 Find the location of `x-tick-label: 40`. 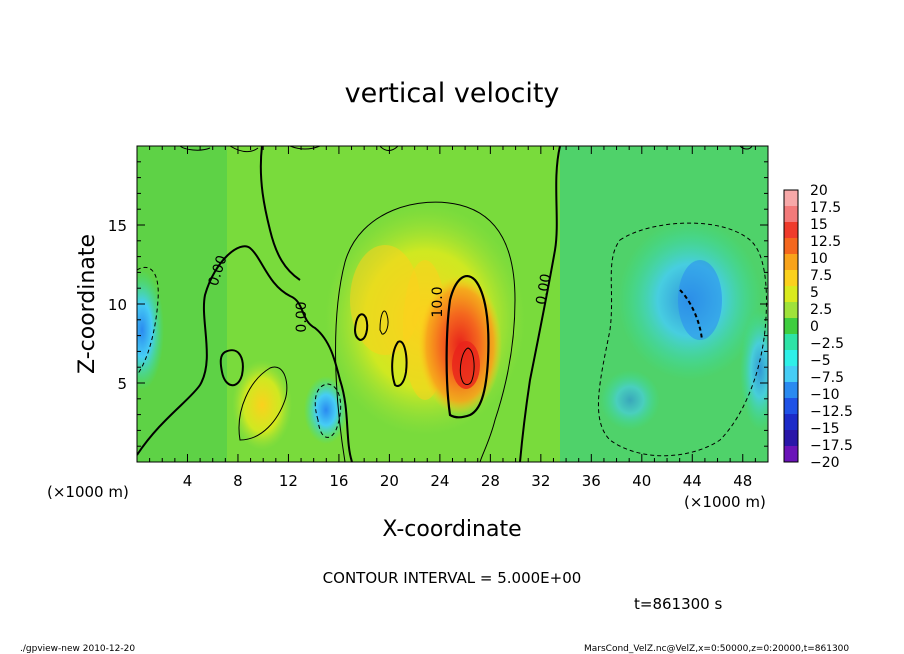

x-tick-label: 40 is located at coordinates (641, 481).